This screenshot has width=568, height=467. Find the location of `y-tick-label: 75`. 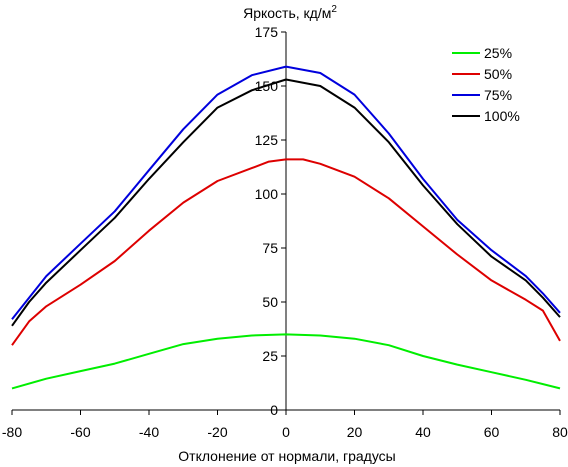

y-tick-label: 75 is located at coordinates (270, 248).